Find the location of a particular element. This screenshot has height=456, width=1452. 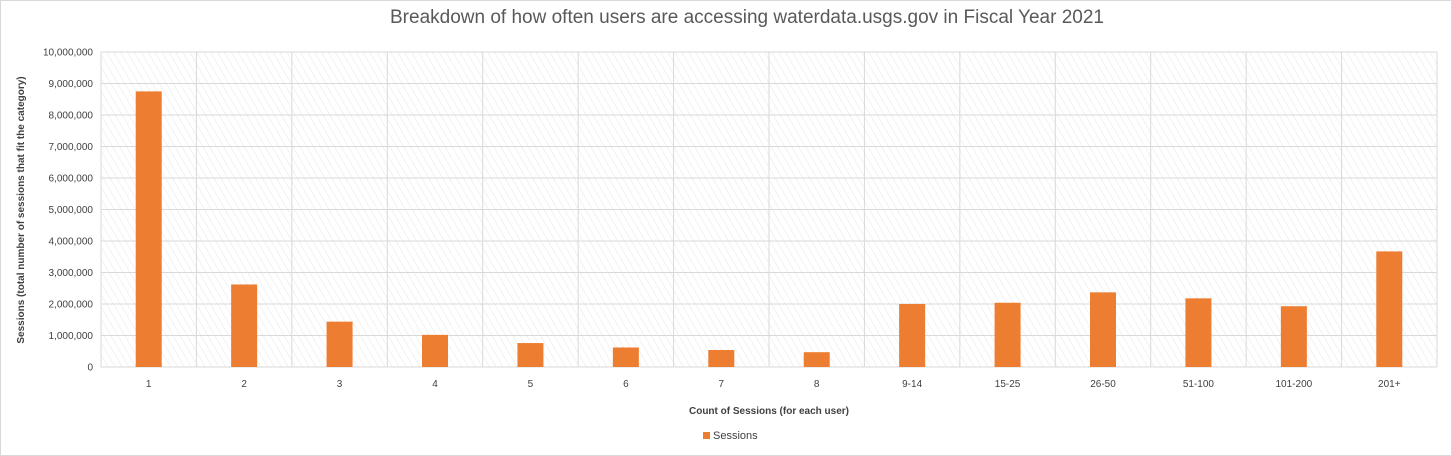

x-tick-label: 4 is located at coordinates (435, 384).